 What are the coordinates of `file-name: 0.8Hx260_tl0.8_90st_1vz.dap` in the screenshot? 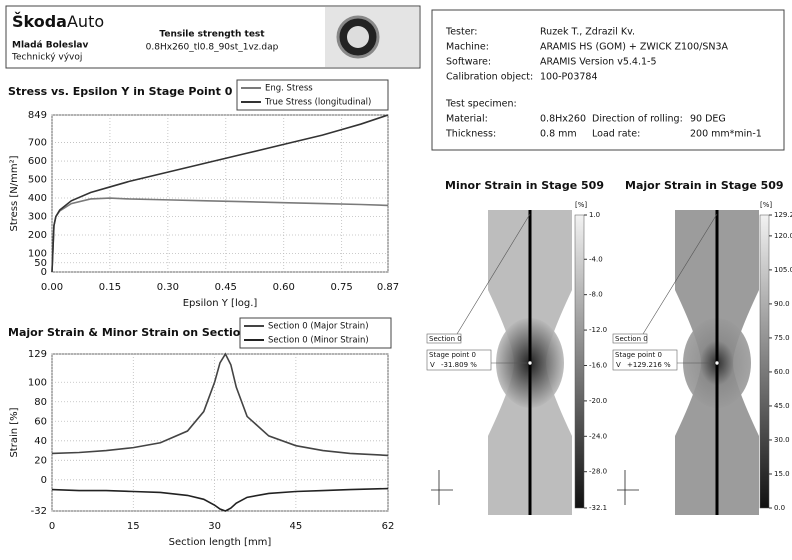 It's located at (212, 48).